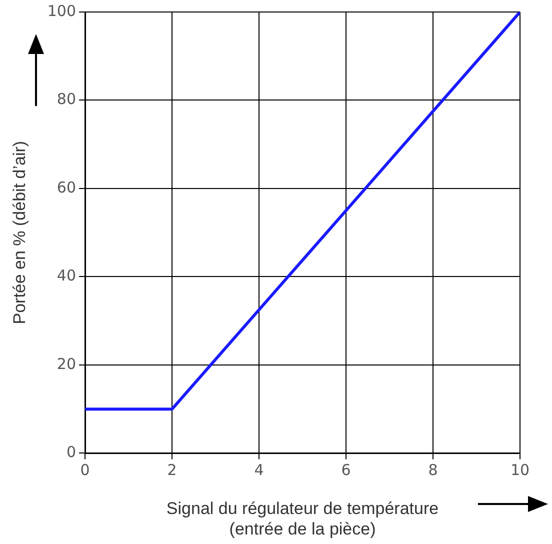 This screenshot has width=552, height=544. What do you see at coordinates (346, 470) in the screenshot?
I see `x-tick-label: 6` at bounding box center [346, 470].